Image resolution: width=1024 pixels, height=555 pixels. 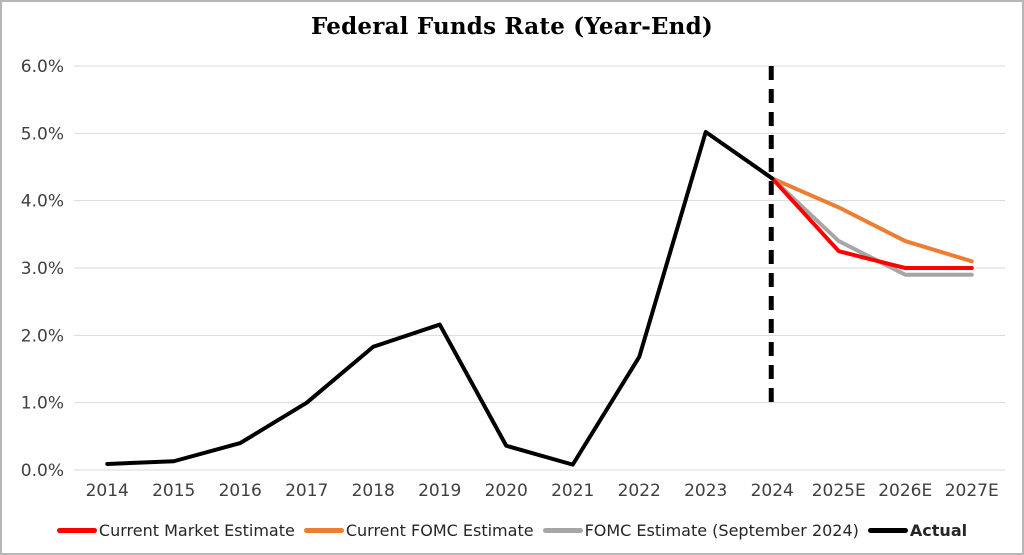 I want to click on x-axis-tick-label: 2015, so click(x=173, y=491).